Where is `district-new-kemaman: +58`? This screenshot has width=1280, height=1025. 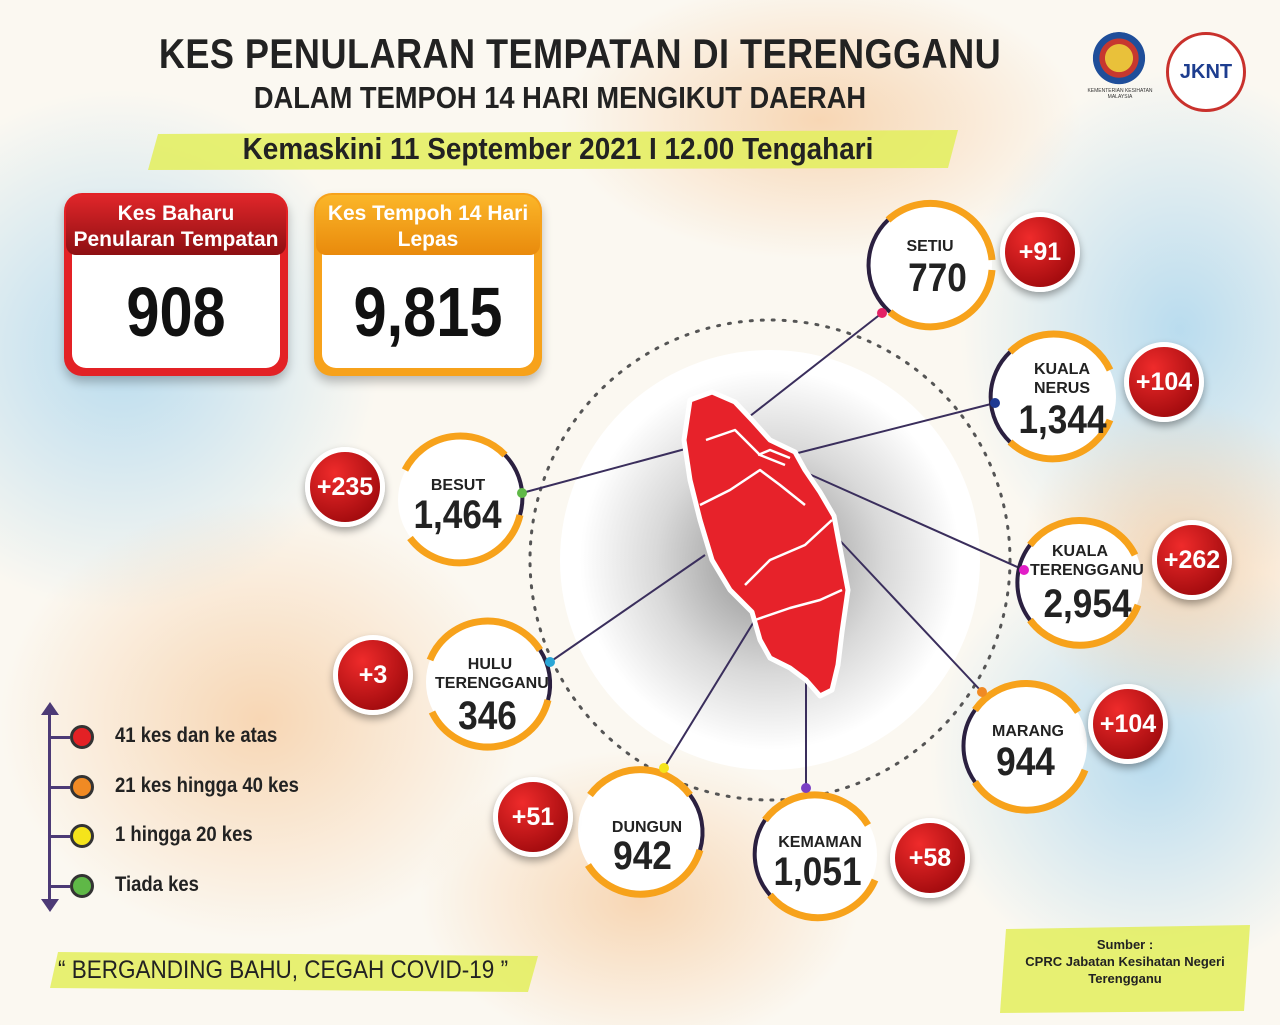 district-new-kemaman: +58 is located at coordinates (930, 858).